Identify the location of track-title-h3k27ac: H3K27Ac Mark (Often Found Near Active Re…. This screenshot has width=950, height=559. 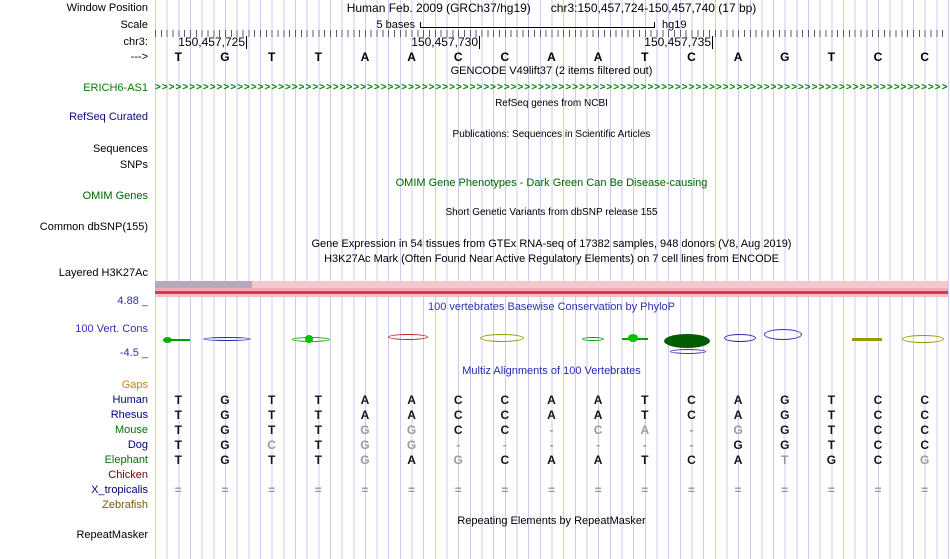
(551, 259).